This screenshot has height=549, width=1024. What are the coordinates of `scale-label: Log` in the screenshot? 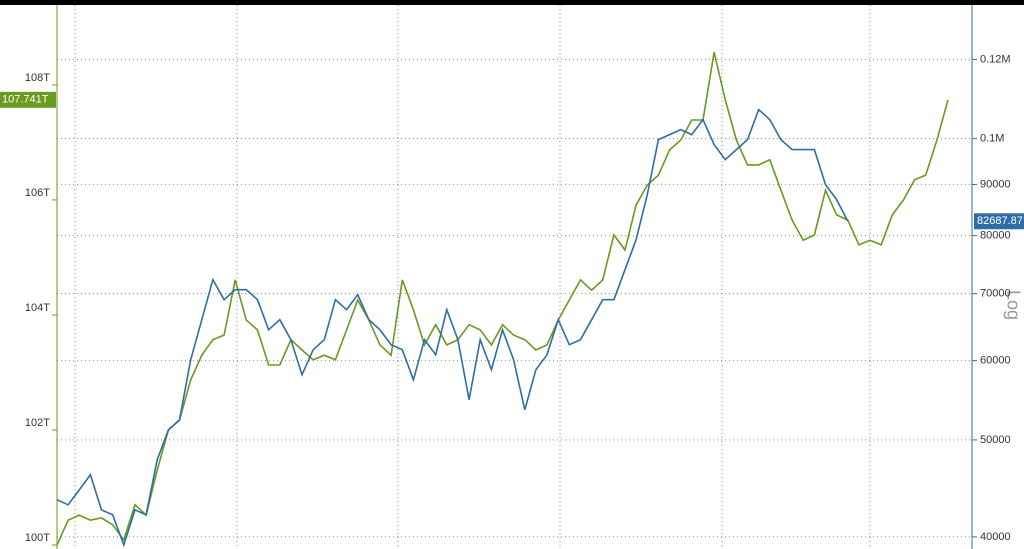 It's located at (1013, 305).